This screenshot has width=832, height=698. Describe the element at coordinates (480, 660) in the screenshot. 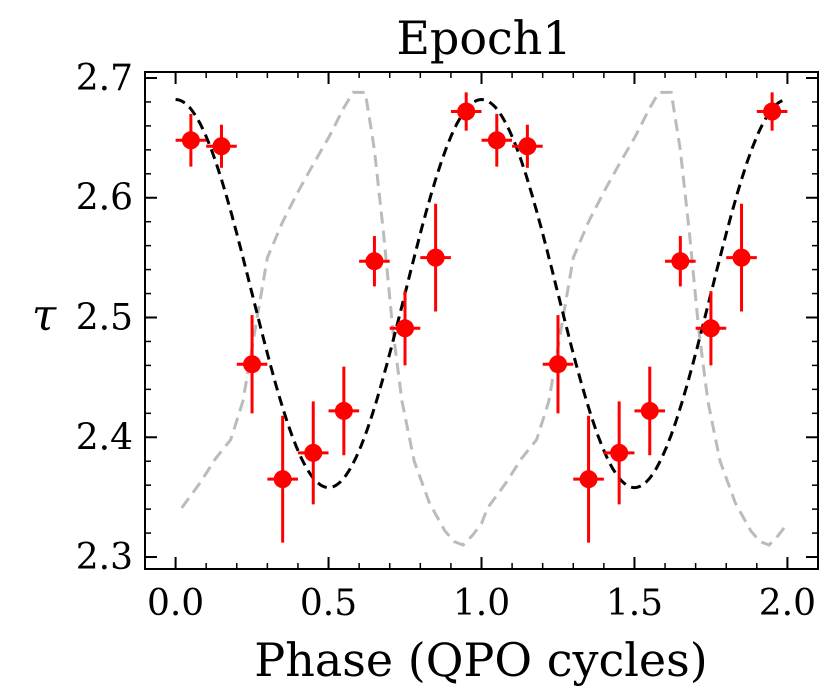

I see `x-axis-label: Phase (QPO cycles)` at that location.